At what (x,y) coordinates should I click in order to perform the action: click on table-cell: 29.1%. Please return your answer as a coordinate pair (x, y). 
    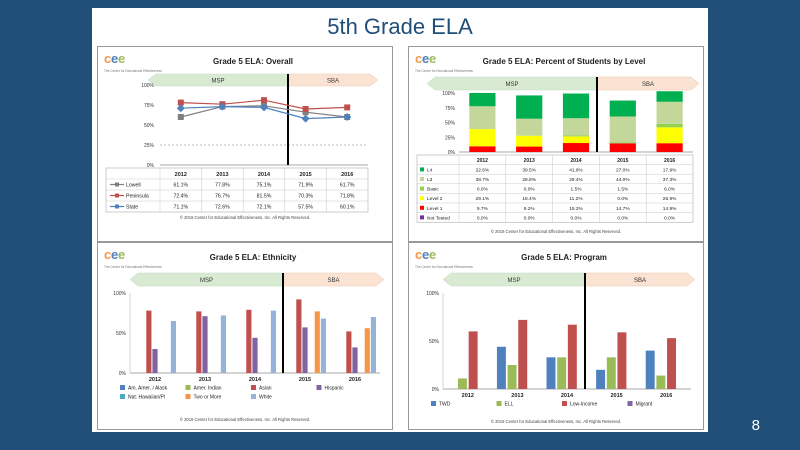
    Looking at the image, I should click on (483, 199).